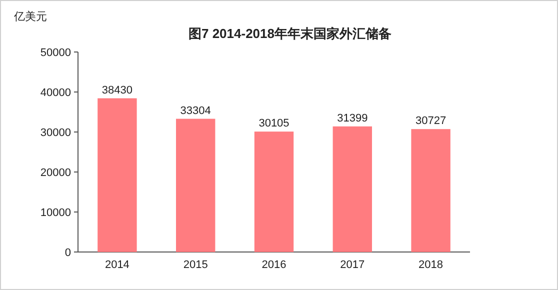 This screenshot has width=558, height=290. Describe the element at coordinates (352, 118) in the screenshot. I see `data-label: 31399` at that location.